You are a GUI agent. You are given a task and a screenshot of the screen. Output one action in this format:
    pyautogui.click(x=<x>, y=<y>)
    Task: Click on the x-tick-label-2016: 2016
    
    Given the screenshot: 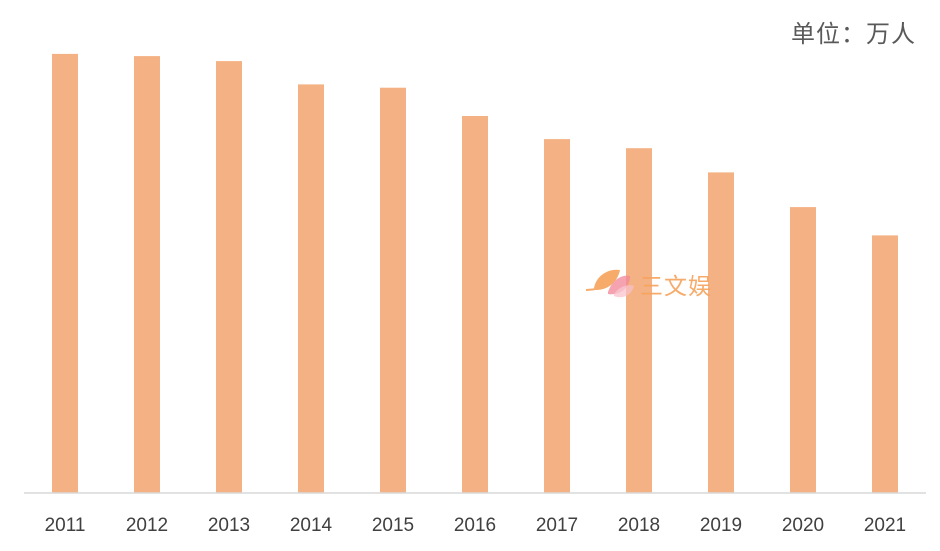 What is the action you would take?
    pyautogui.click(x=475, y=525)
    